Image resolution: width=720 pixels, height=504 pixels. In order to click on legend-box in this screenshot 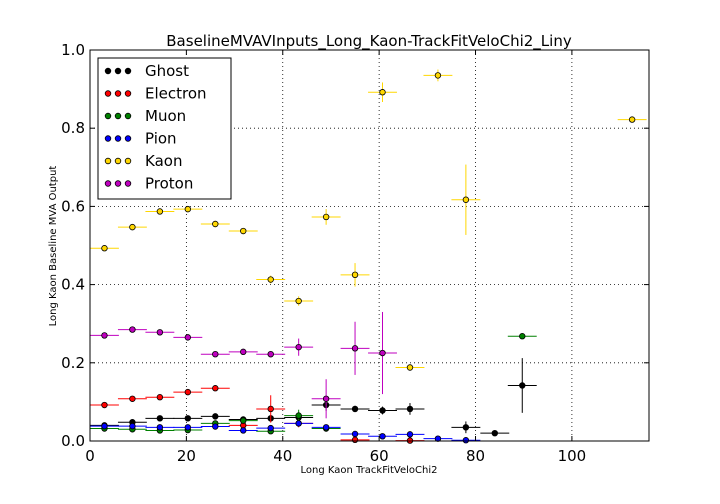, I will do `click(164, 128)`.